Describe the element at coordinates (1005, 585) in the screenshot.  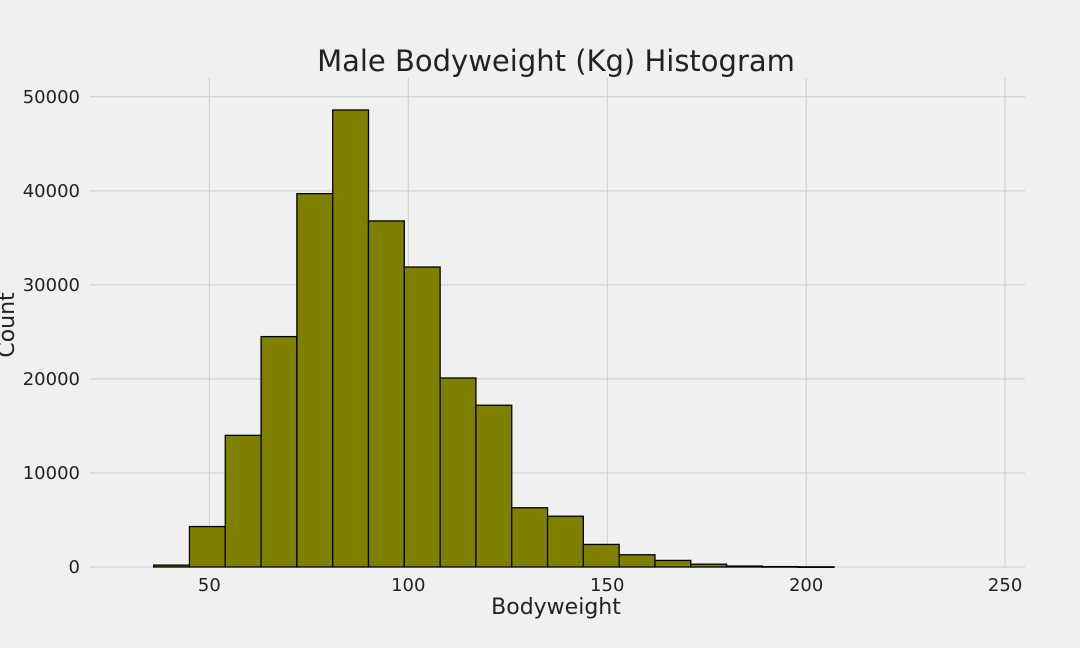
I see `x-tick-label-4: 250` at that location.